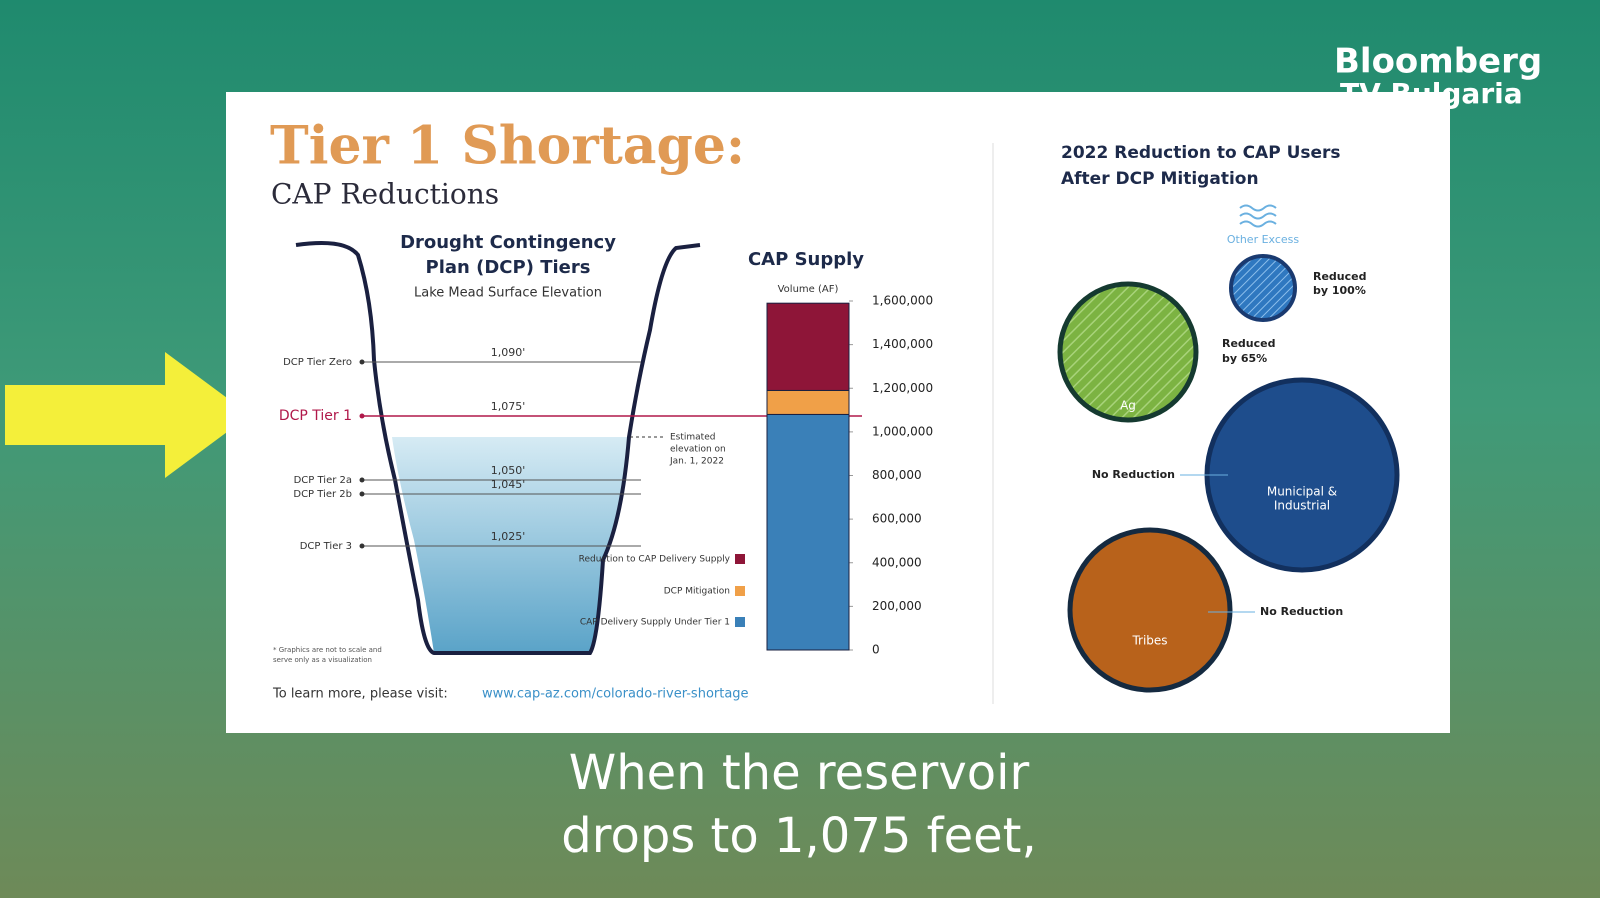  What do you see at coordinates (1438, 62) in the screenshot?
I see `logo: Bloomberg` at bounding box center [1438, 62].